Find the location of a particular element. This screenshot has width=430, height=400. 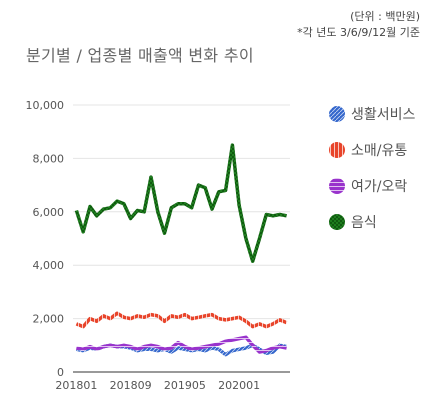

chart-title: 분기별 / 업종별 매출액 변화 추이 is located at coordinates (140, 55).